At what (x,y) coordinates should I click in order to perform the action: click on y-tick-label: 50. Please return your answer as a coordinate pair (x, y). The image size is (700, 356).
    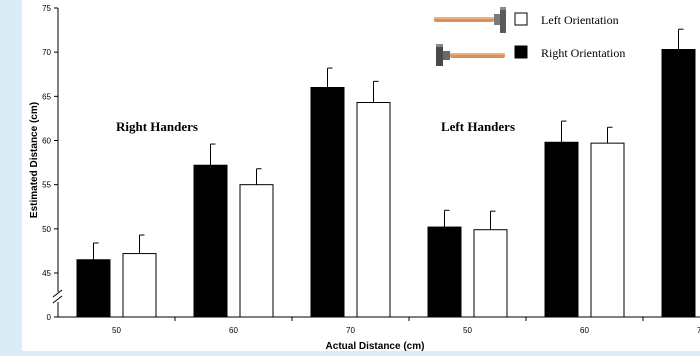
    Looking at the image, I should click on (46, 229).